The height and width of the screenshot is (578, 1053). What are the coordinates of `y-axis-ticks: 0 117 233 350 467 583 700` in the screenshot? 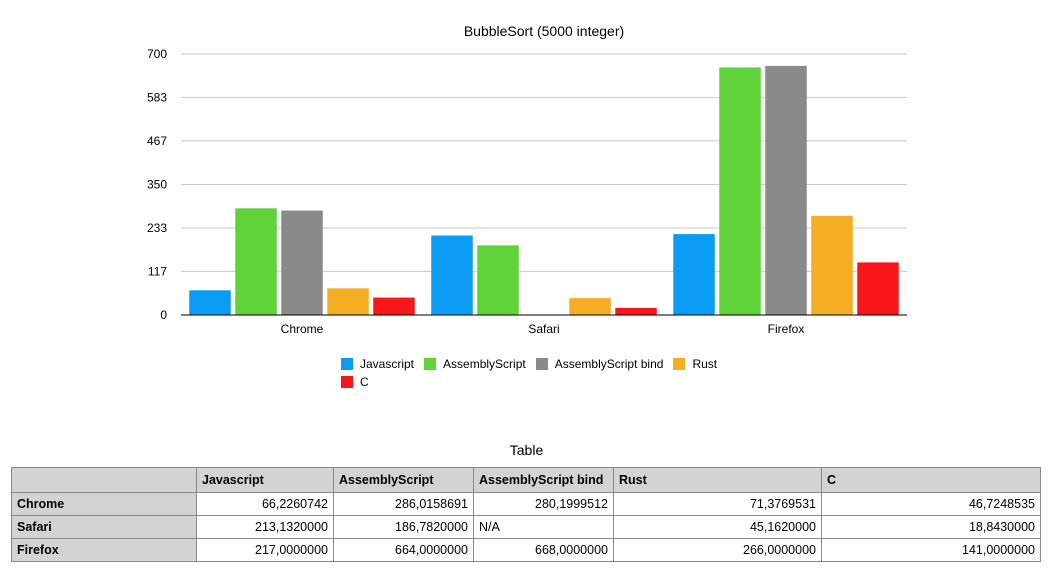 It's located at (157, 184).